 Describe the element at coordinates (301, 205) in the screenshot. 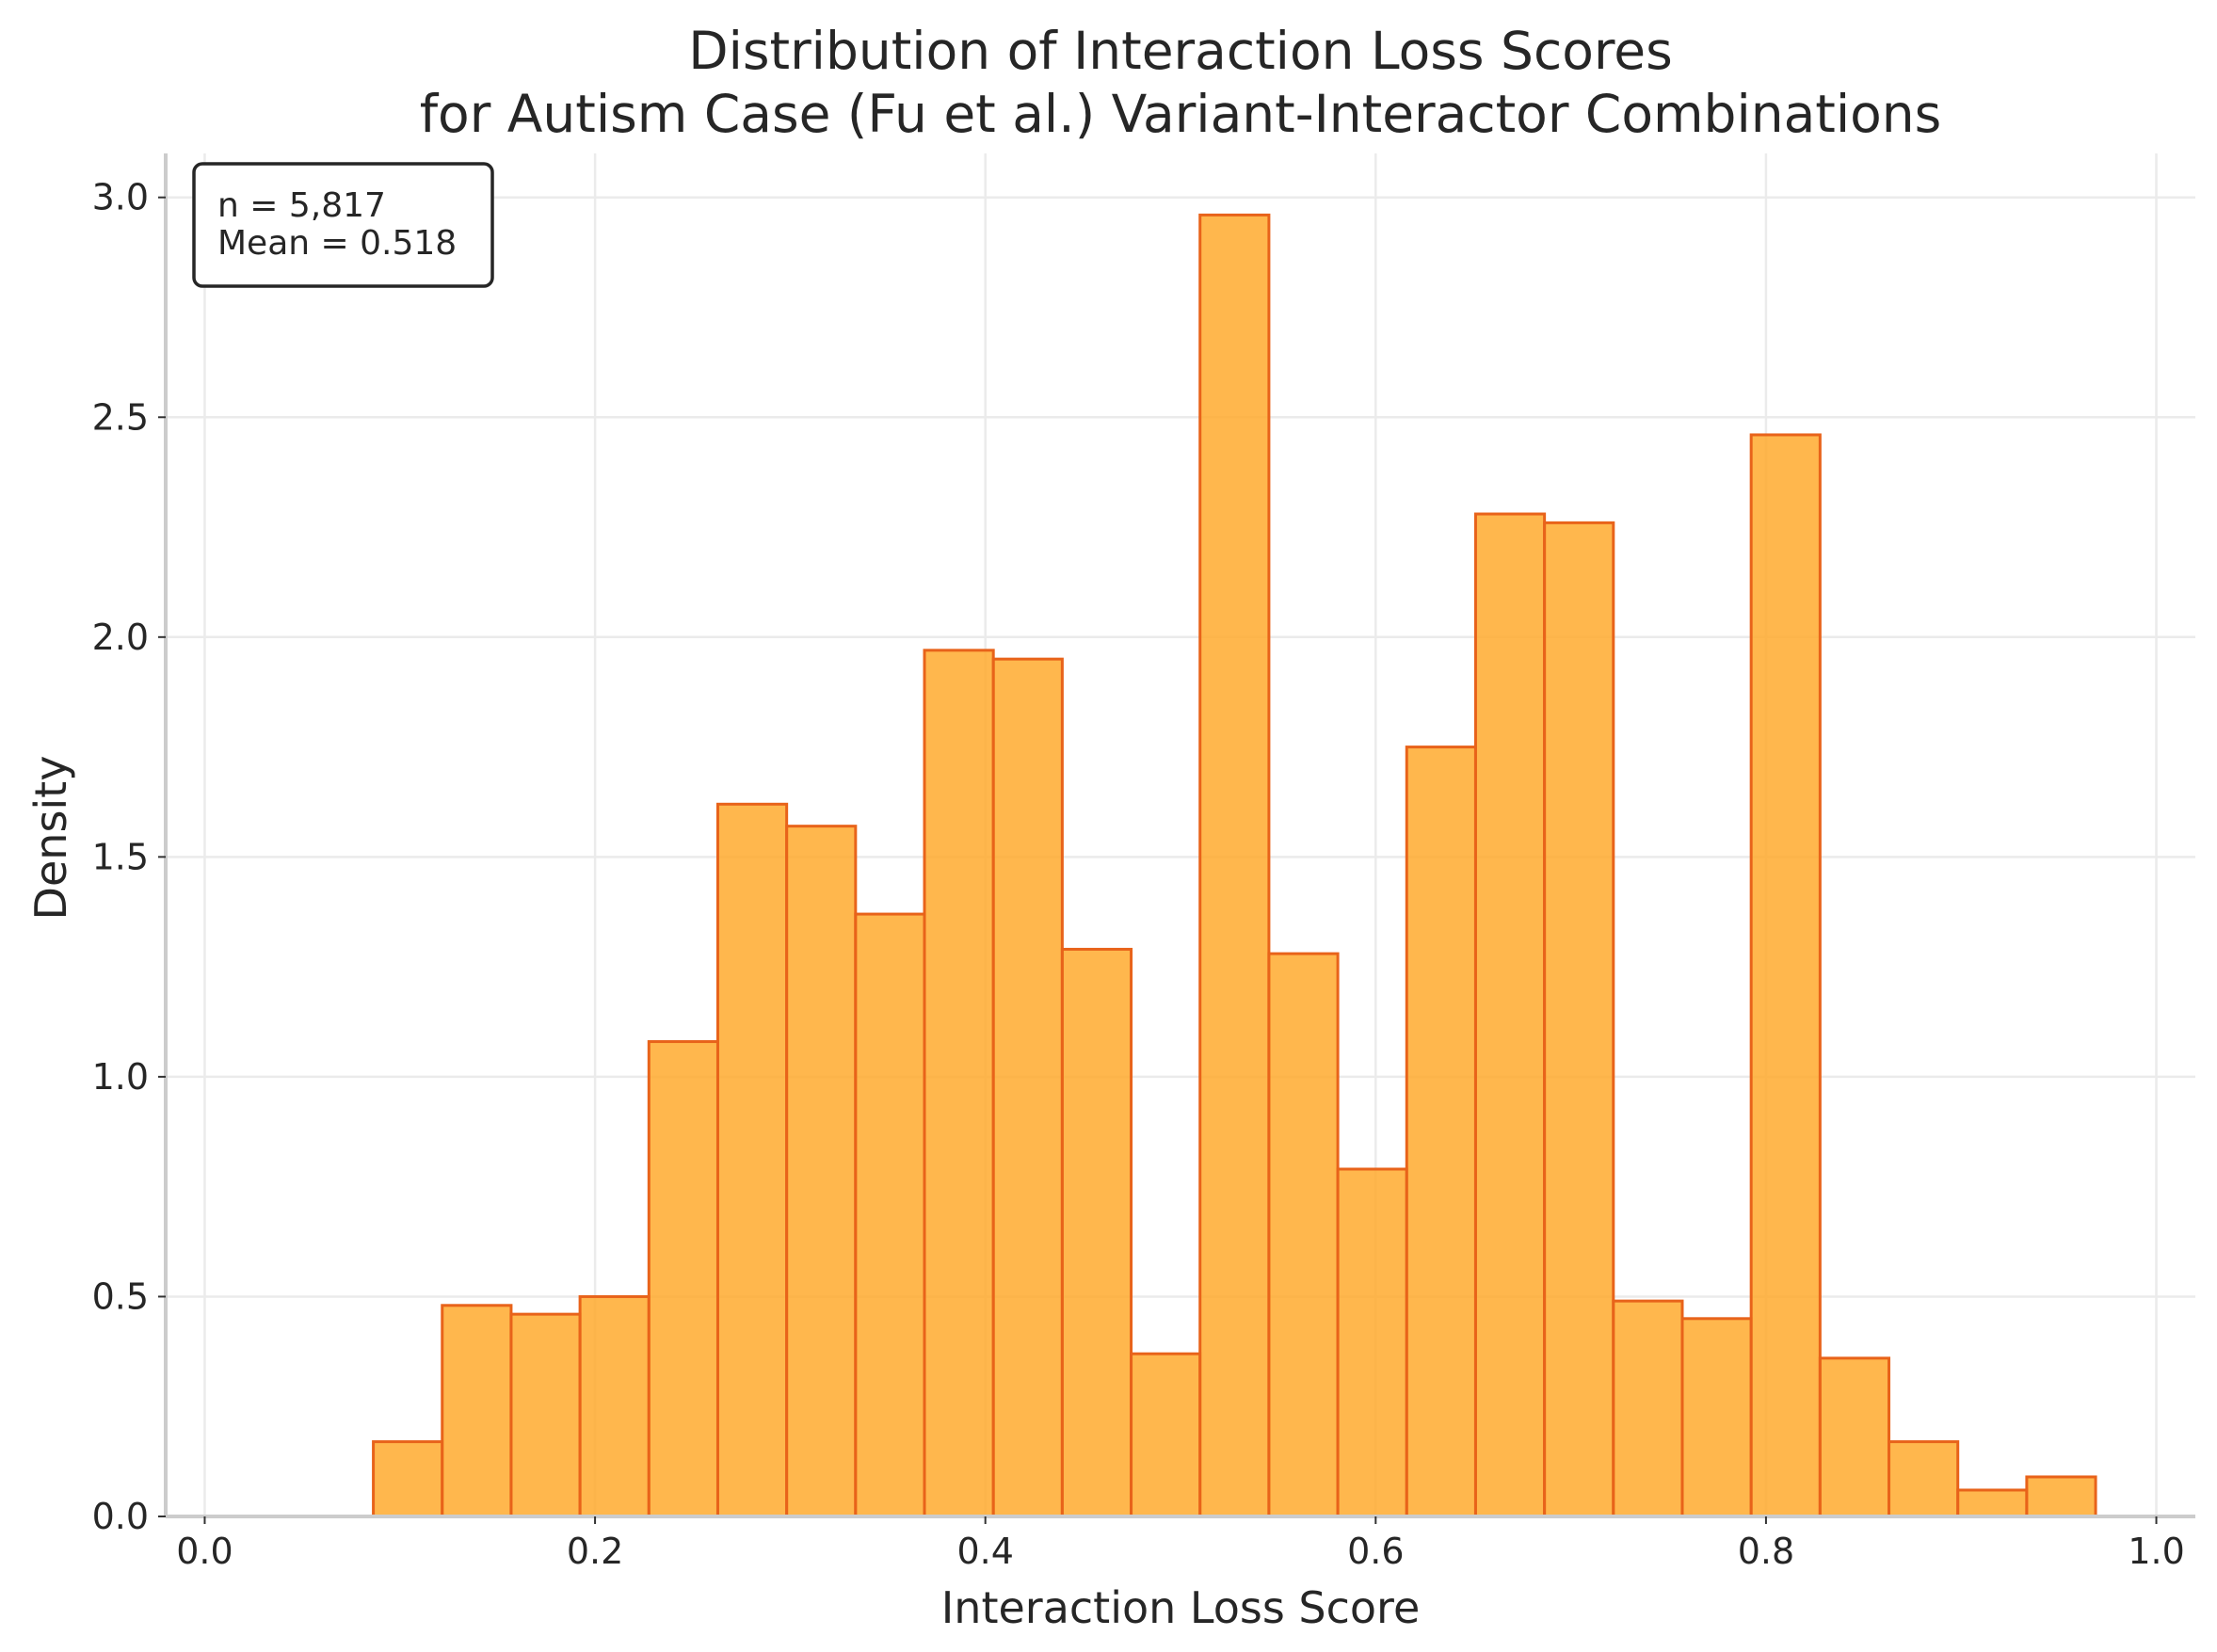

I see `stats-count-label: n = 5,817` at that location.